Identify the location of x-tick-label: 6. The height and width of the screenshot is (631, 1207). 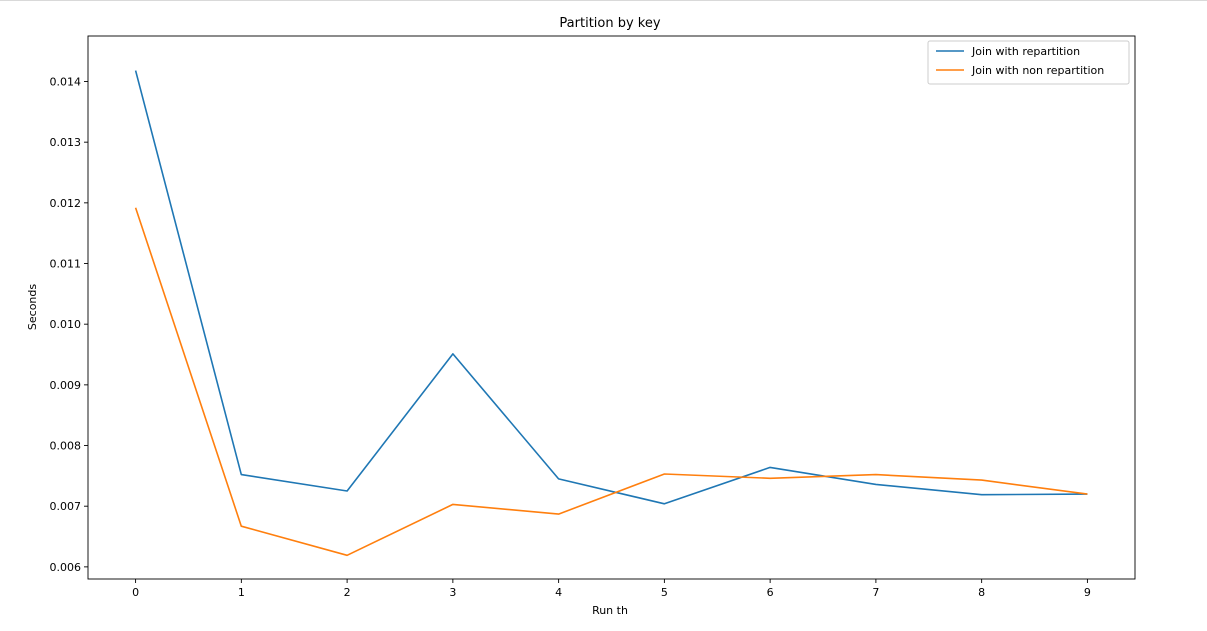
(770, 592).